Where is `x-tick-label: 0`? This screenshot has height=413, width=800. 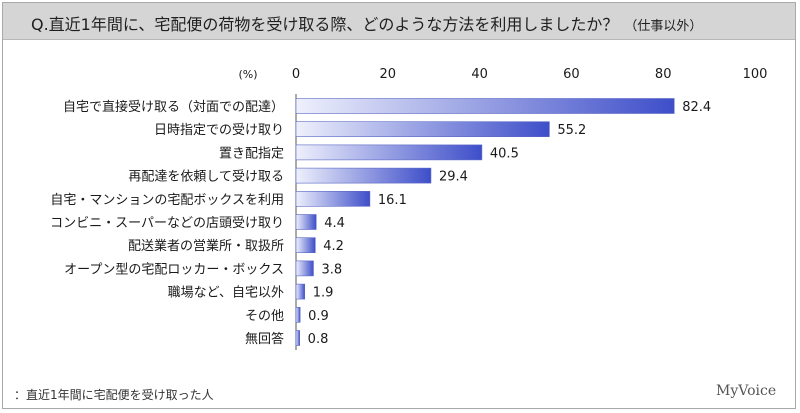
x-tick-label: 0 is located at coordinates (296, 74).